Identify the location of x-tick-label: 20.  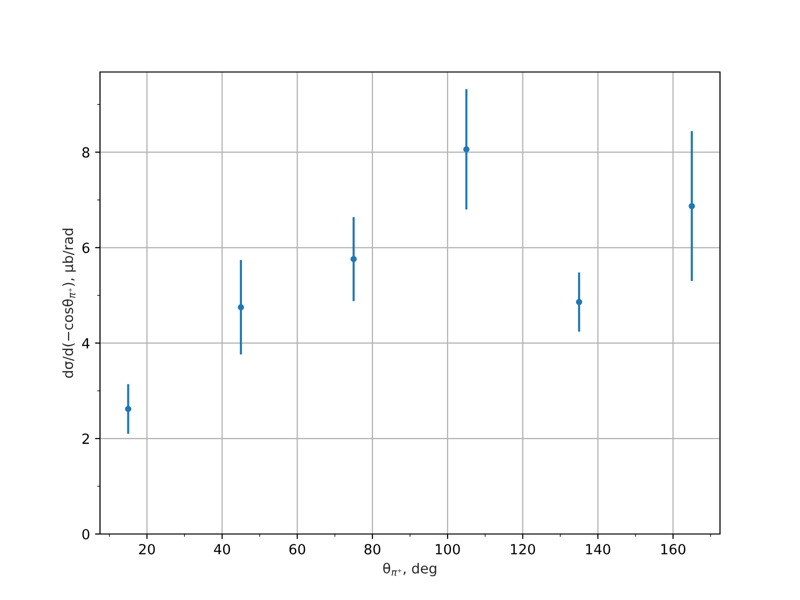
(147, 549).